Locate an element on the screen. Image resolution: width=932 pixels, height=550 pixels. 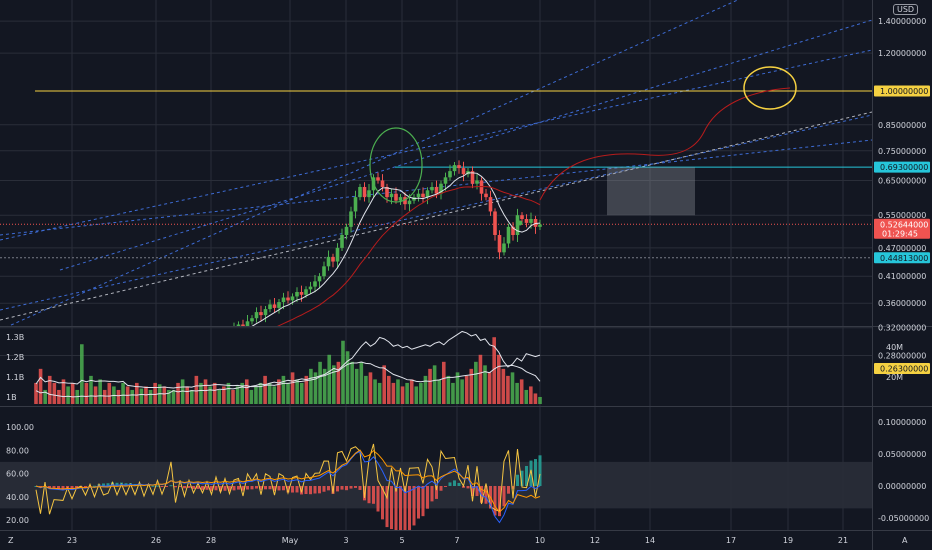
projection-box is located at coordinates (651, 191).